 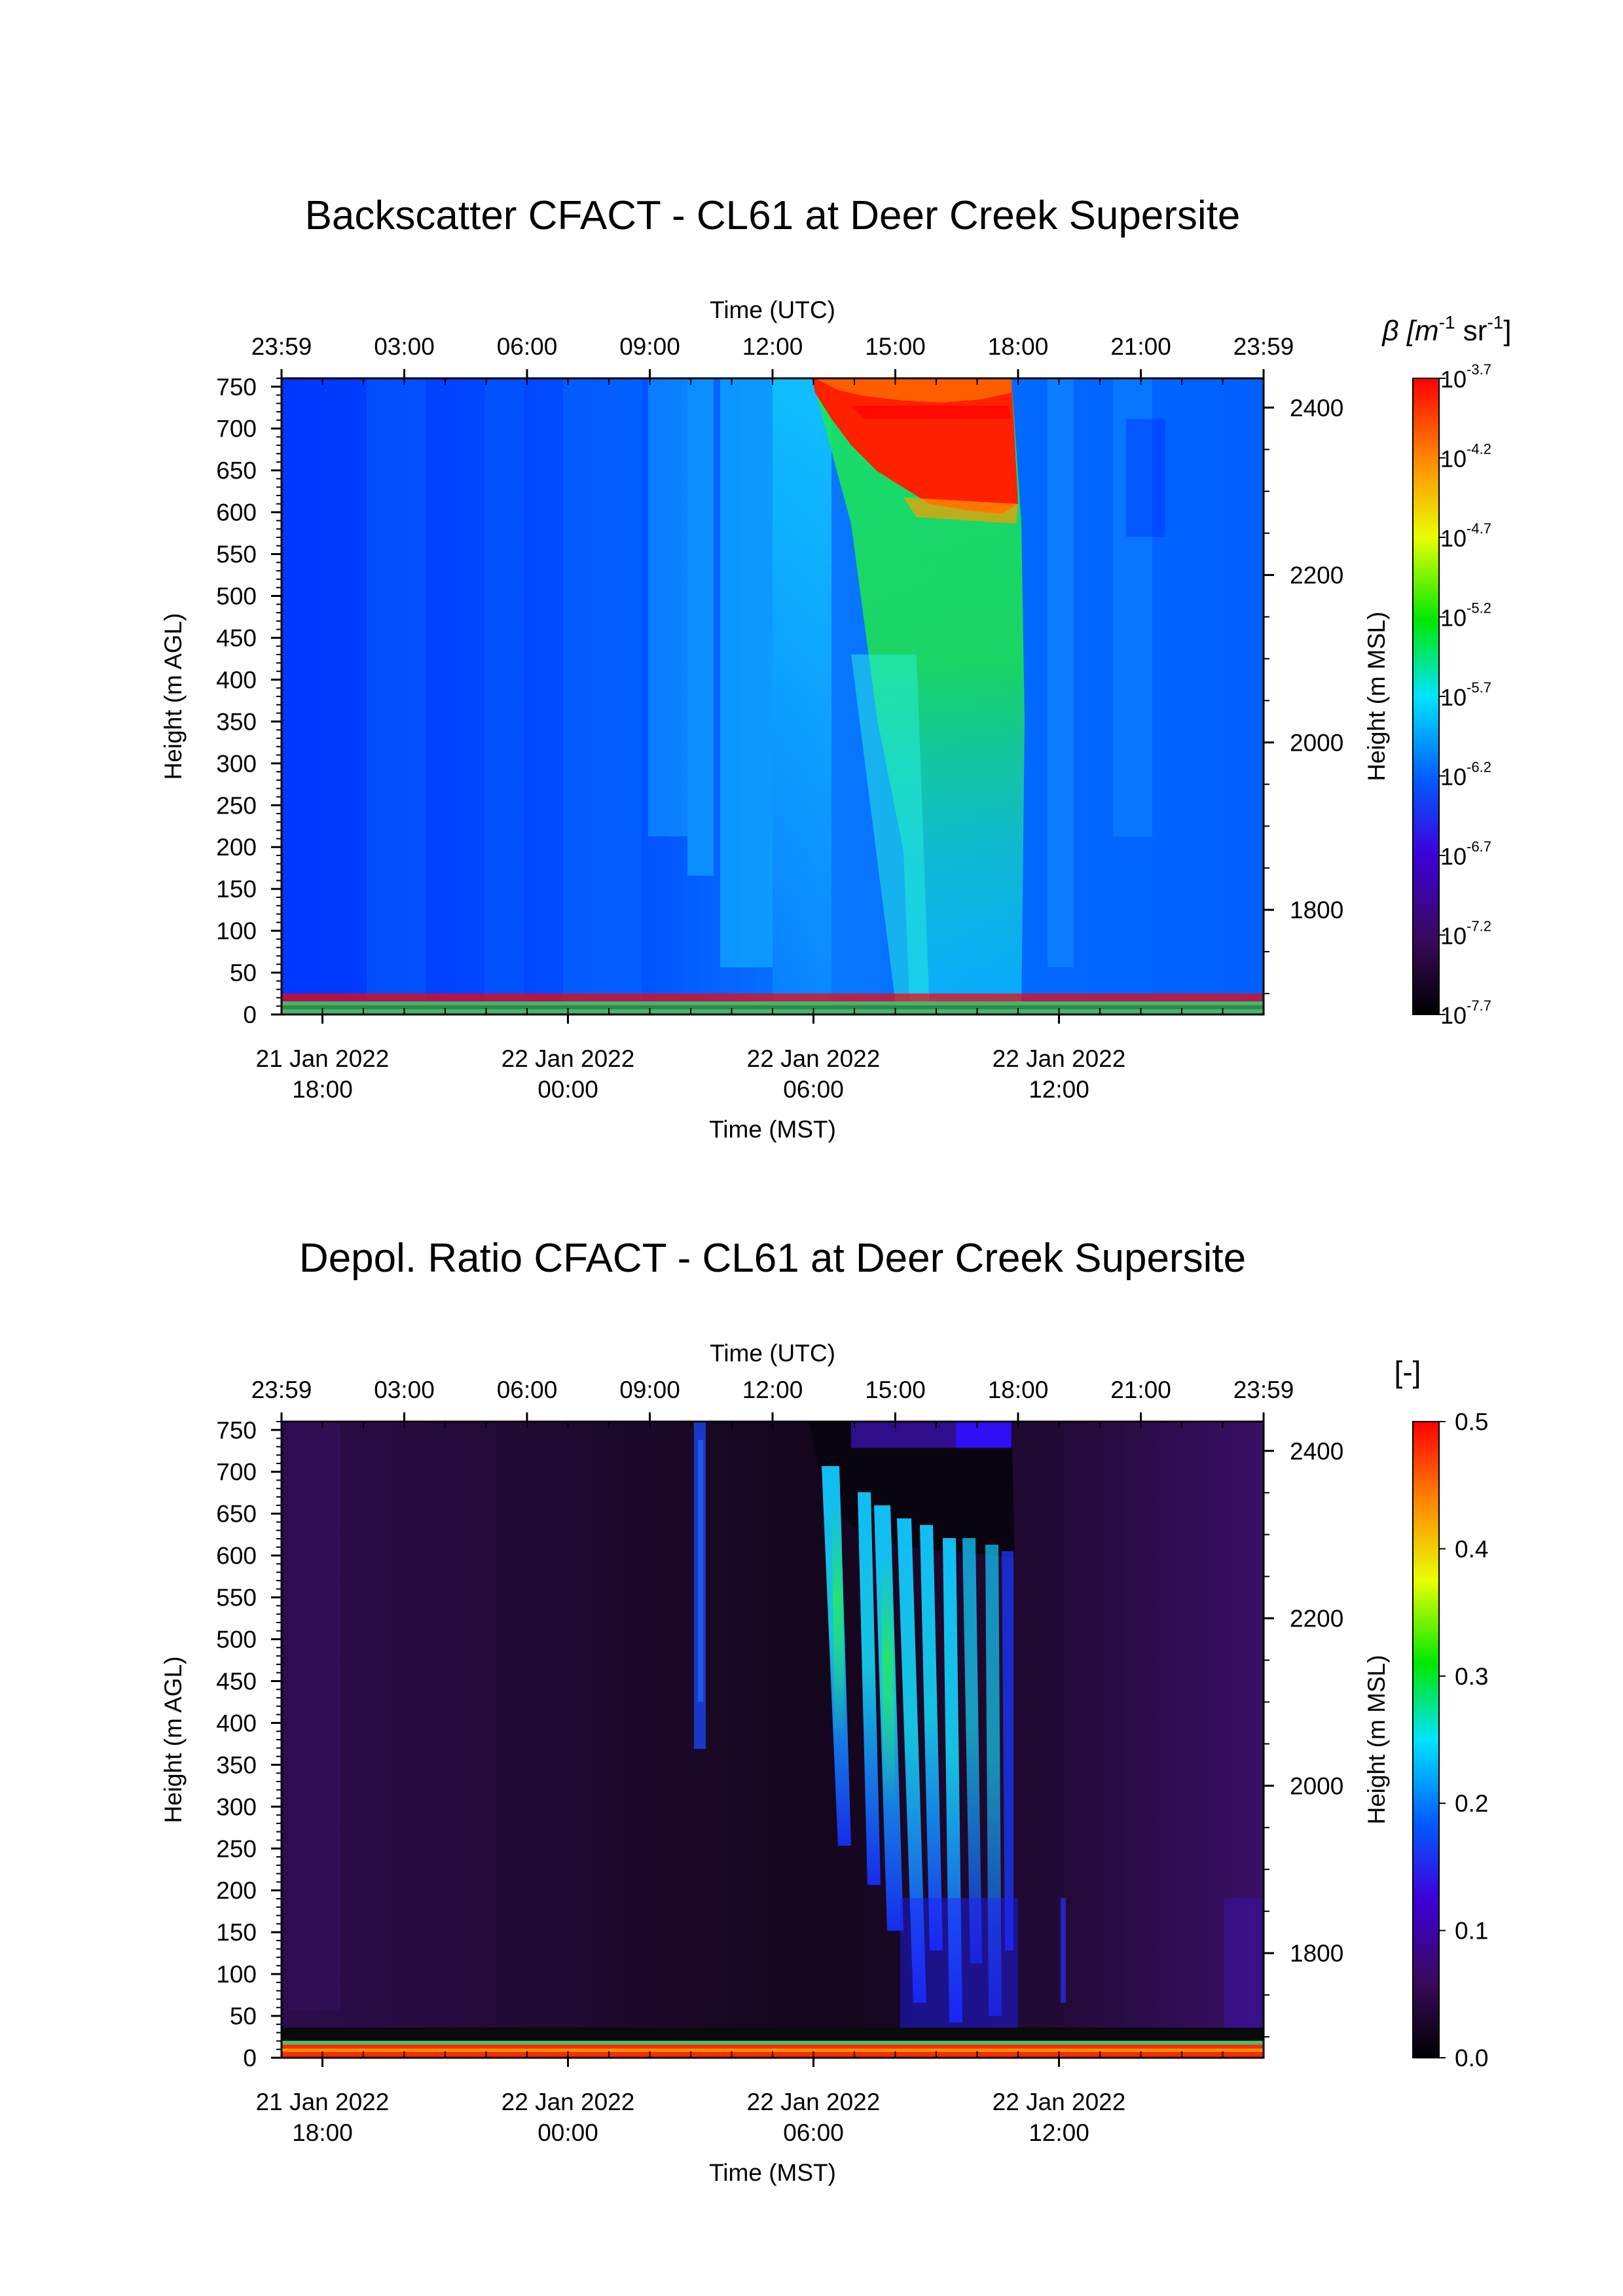 I want to click on y-tick-label: 600, so click(x=236, y=512).